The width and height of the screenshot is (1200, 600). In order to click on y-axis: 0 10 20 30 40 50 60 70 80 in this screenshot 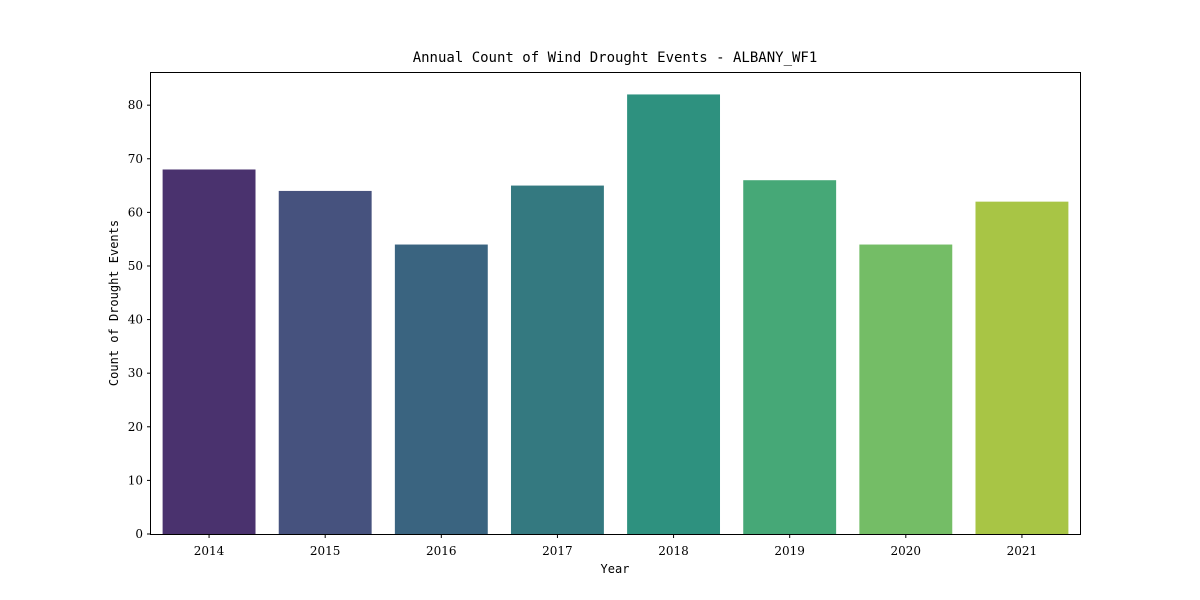, I will do `click(139, 319)`.